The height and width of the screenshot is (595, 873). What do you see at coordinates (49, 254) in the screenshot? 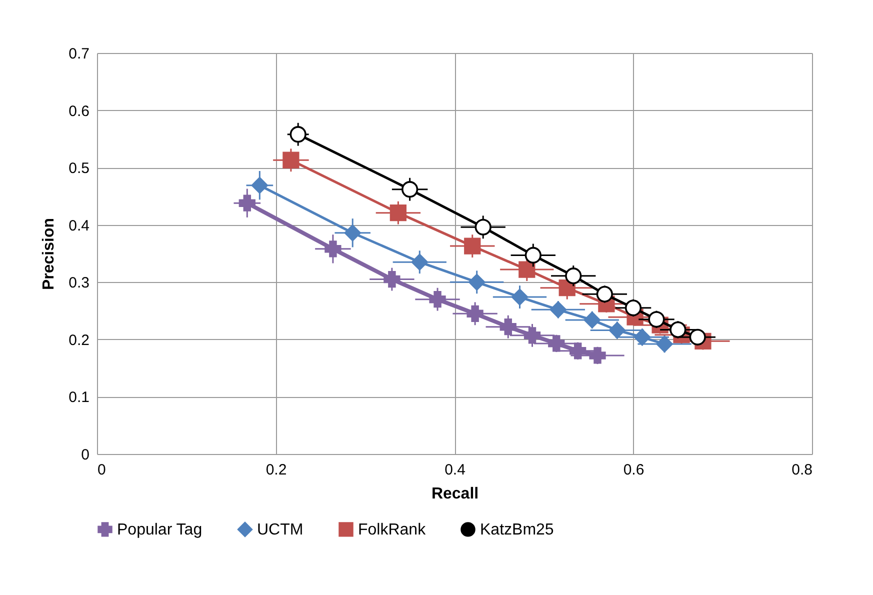
I see `y-axis-title: Precision` at bounding box center [49, 254].